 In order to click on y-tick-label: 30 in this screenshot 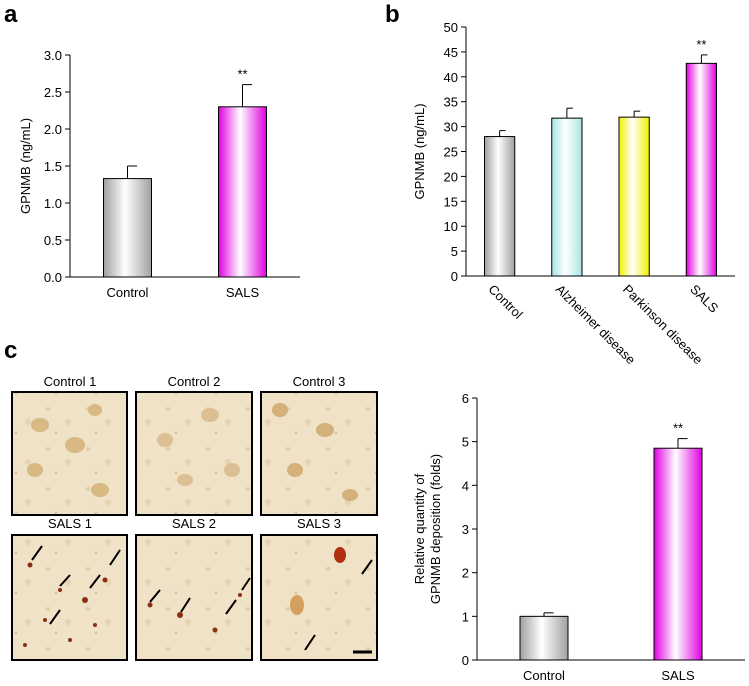, I will do `click(451, 127)`.